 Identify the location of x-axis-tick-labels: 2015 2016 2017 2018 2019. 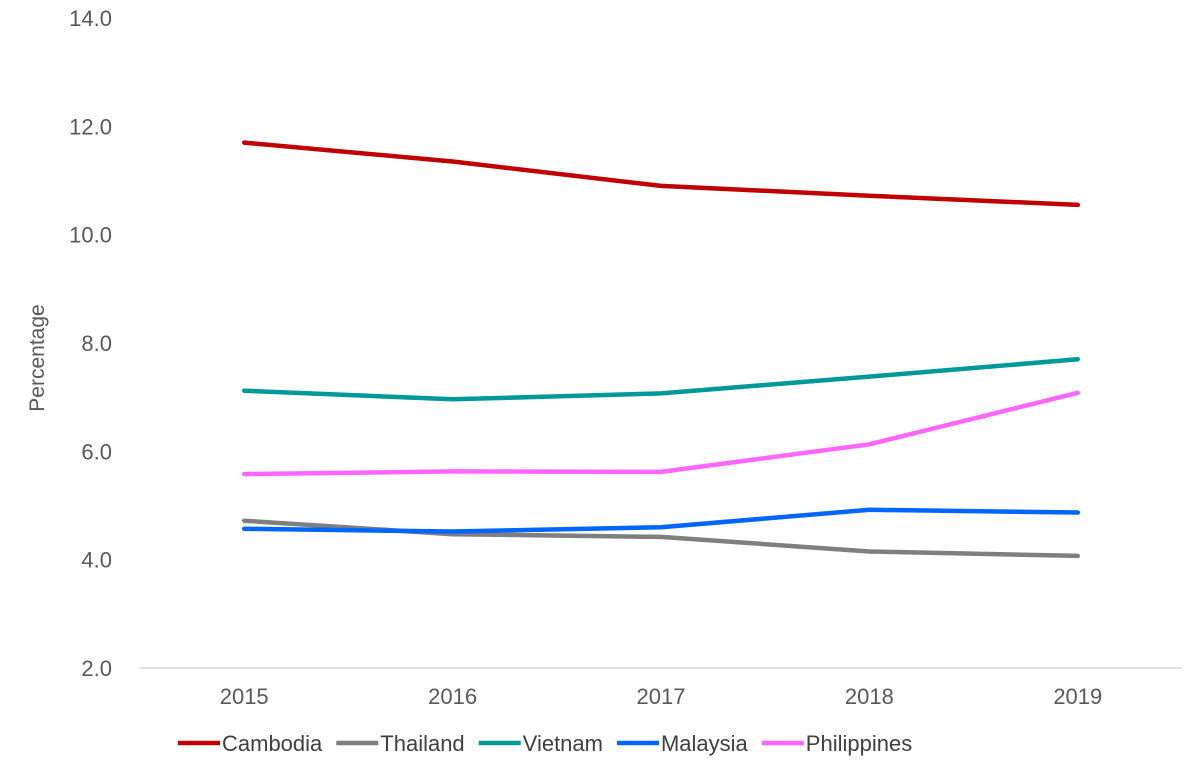
(661, 696).